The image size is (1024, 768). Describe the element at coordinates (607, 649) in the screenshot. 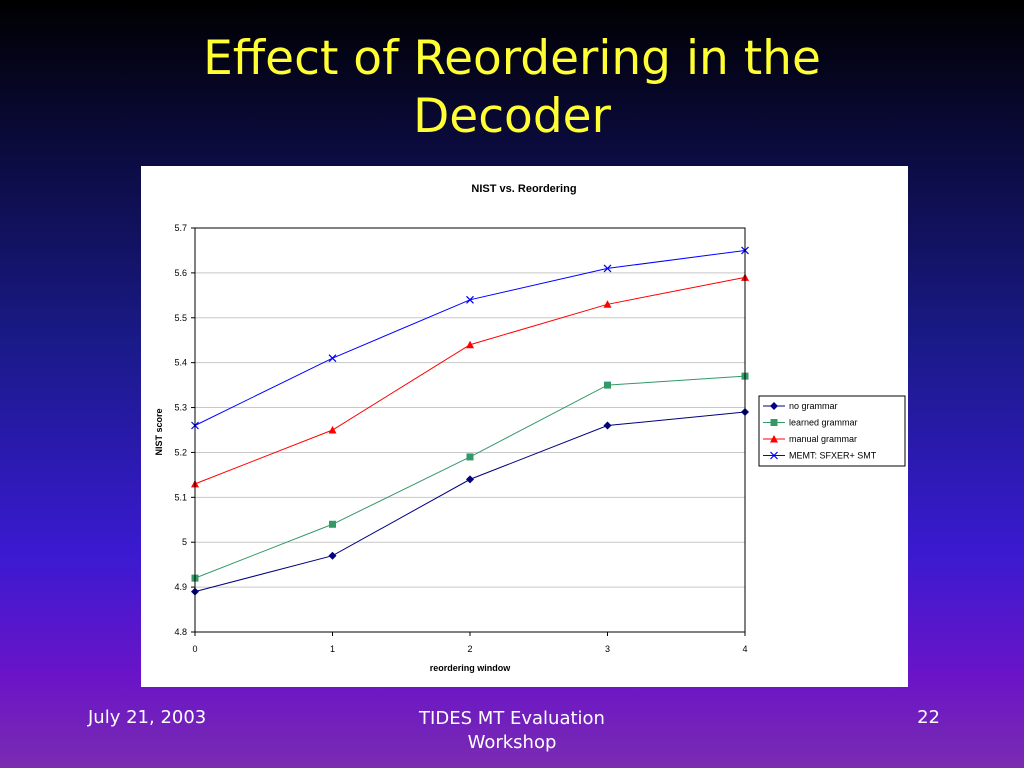

I see `x-tick-label: 3` at that location.